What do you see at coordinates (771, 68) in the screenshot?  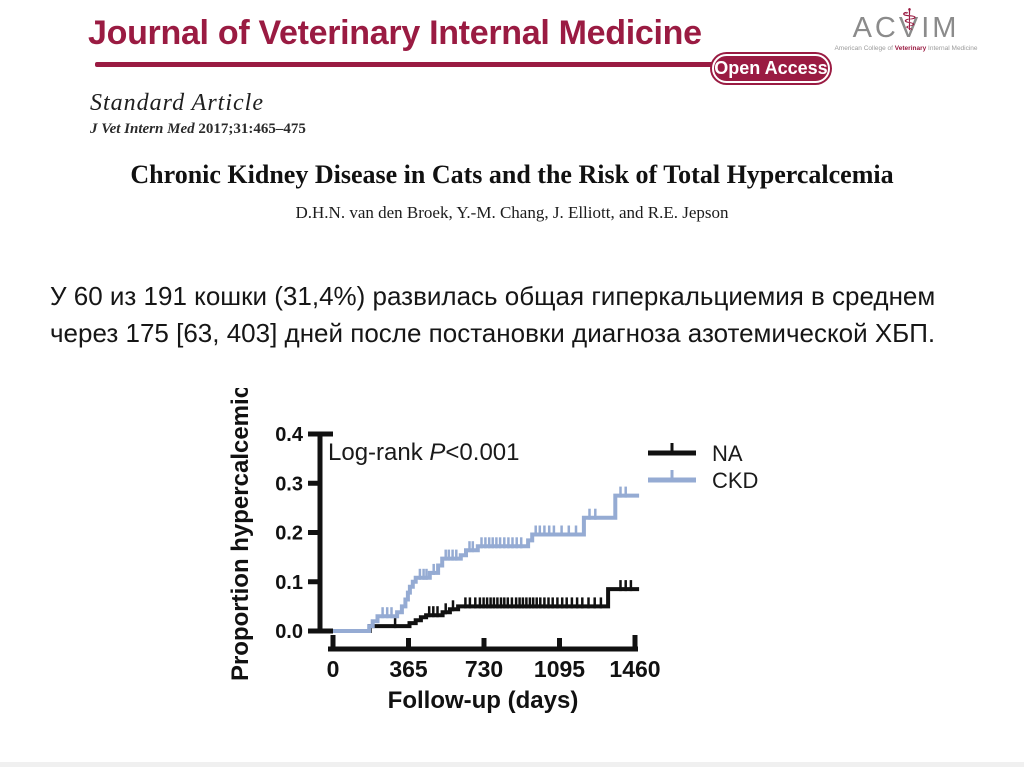 I see `open-access-badge: Open Access` at bounding box center [771, 68].